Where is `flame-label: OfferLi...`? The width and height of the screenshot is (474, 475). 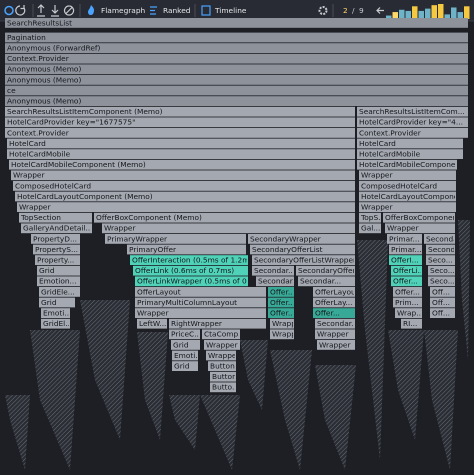 flame-label: OfferLi... is located at coordinates (409, 270).